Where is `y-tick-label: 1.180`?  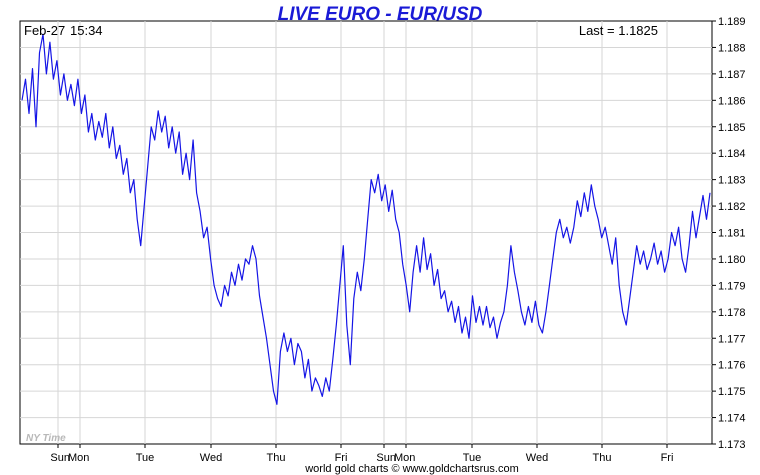
y-tick-label: 1.180 is located at coordinates (732, 260).